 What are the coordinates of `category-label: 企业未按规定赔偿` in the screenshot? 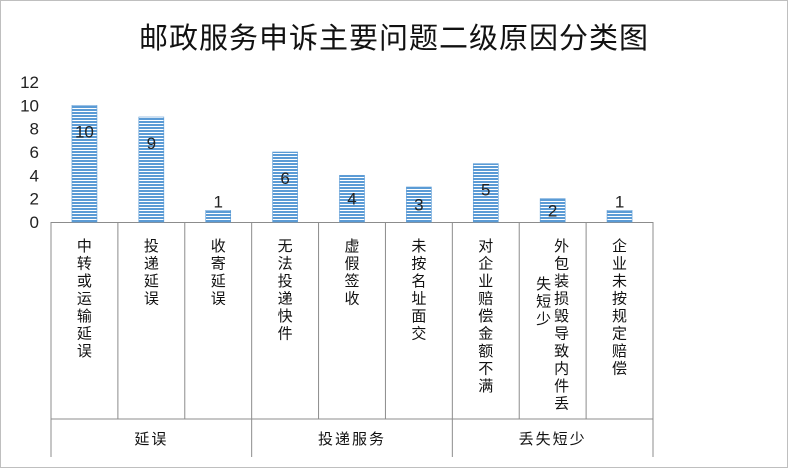 It's located at (619, 307).